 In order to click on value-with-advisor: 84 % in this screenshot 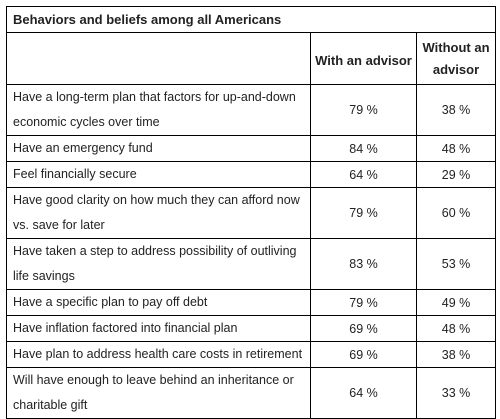, I will do `click(363, 148)`.